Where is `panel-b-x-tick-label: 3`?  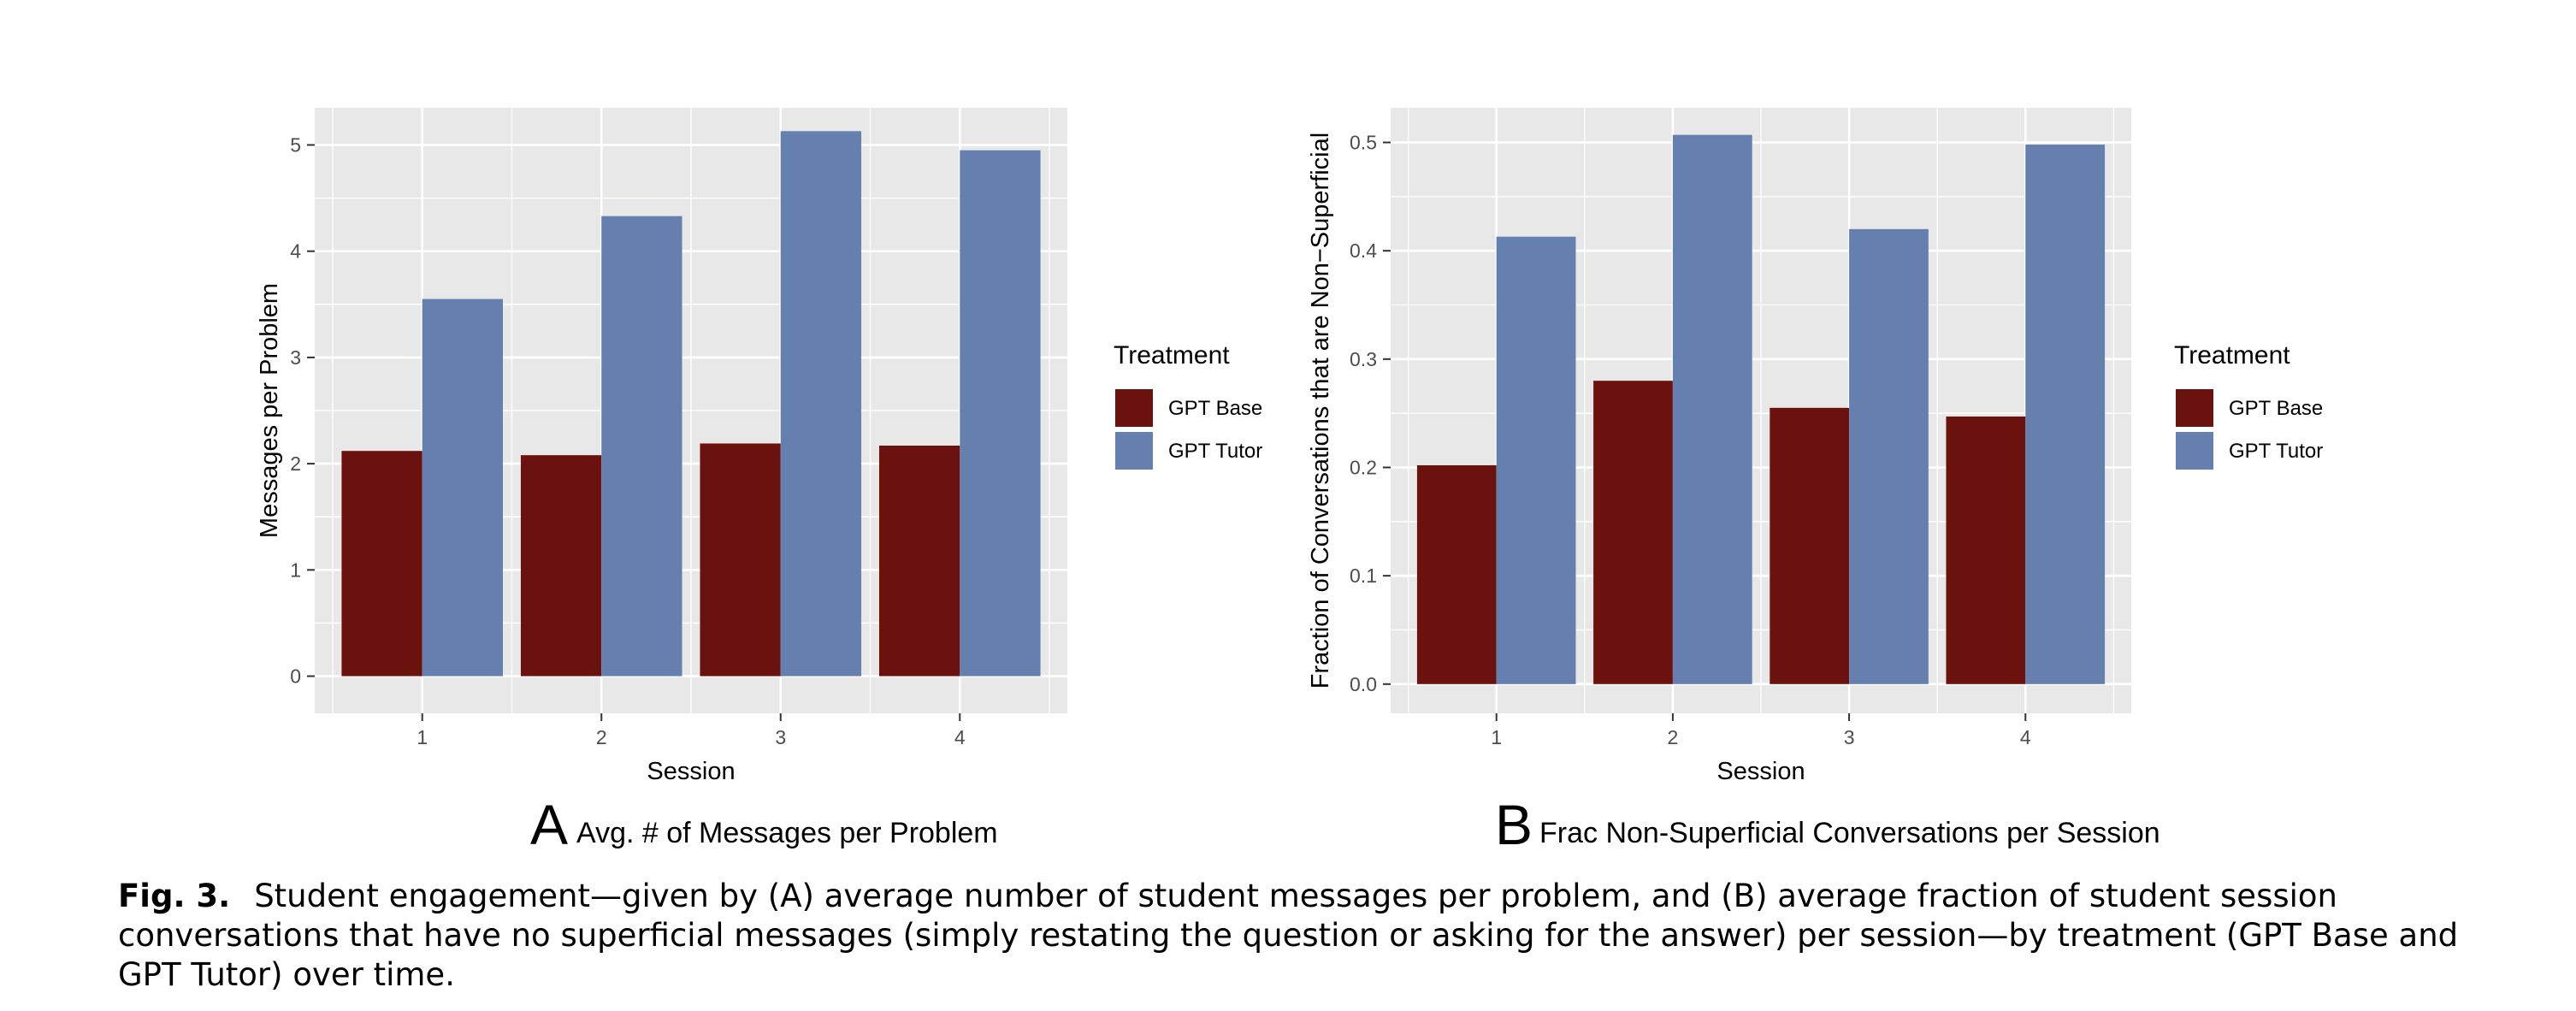
panel-b-x-tick-label: 3 is located at coordinates (1849, 737).